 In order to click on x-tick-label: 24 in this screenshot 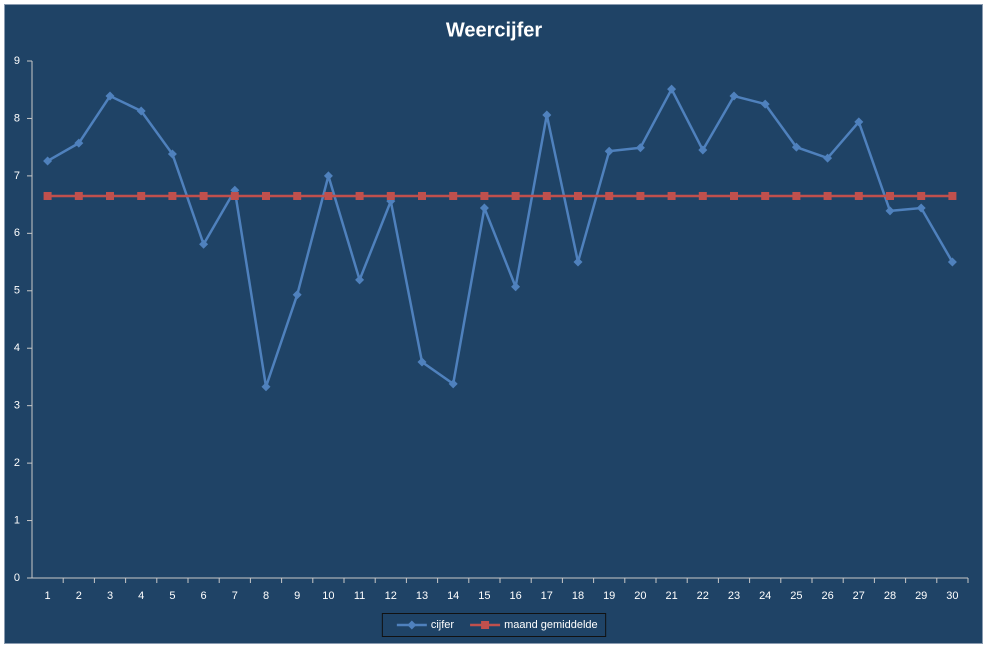, I will do `click(765, 596)`.